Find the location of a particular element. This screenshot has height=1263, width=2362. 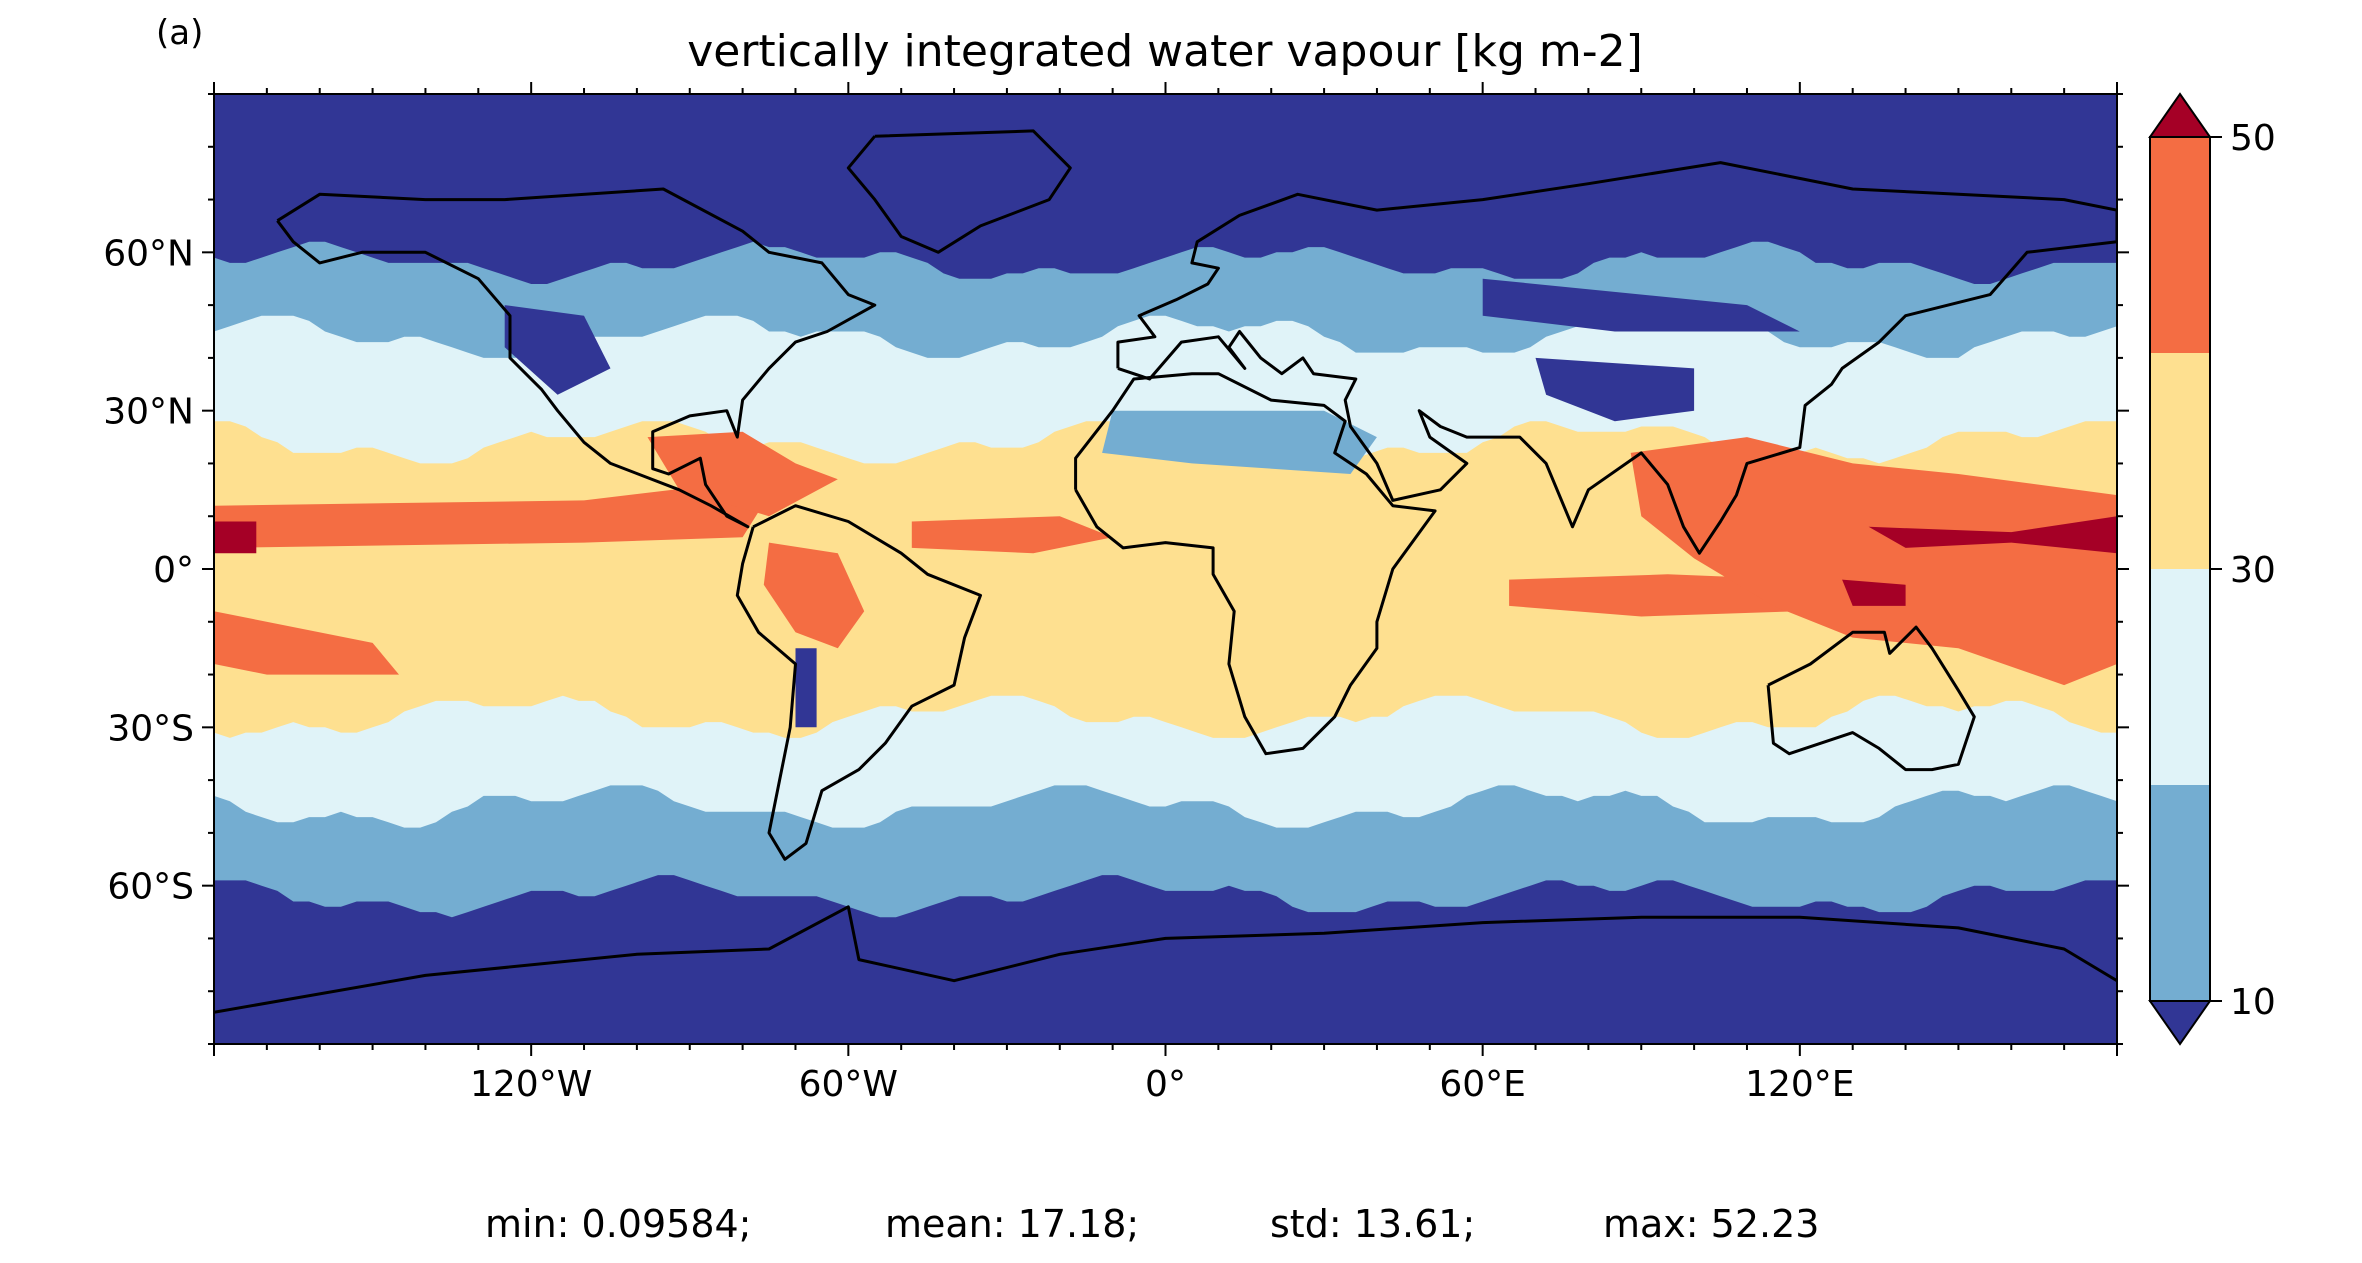

colorbar-tick-label: 10 is located at coordinates (2253, 1002).